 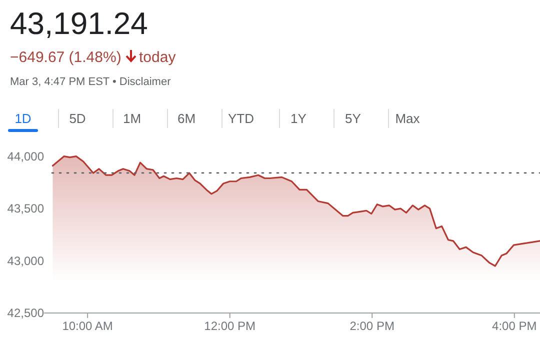 I want to click on x-tick-label: 2:00 PM, so click(x=372, y=326).